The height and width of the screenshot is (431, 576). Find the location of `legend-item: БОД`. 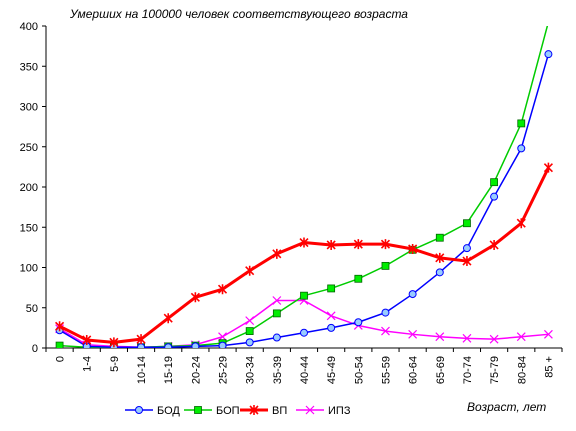

legend-item: БОД is located at coordinates (152, 411).